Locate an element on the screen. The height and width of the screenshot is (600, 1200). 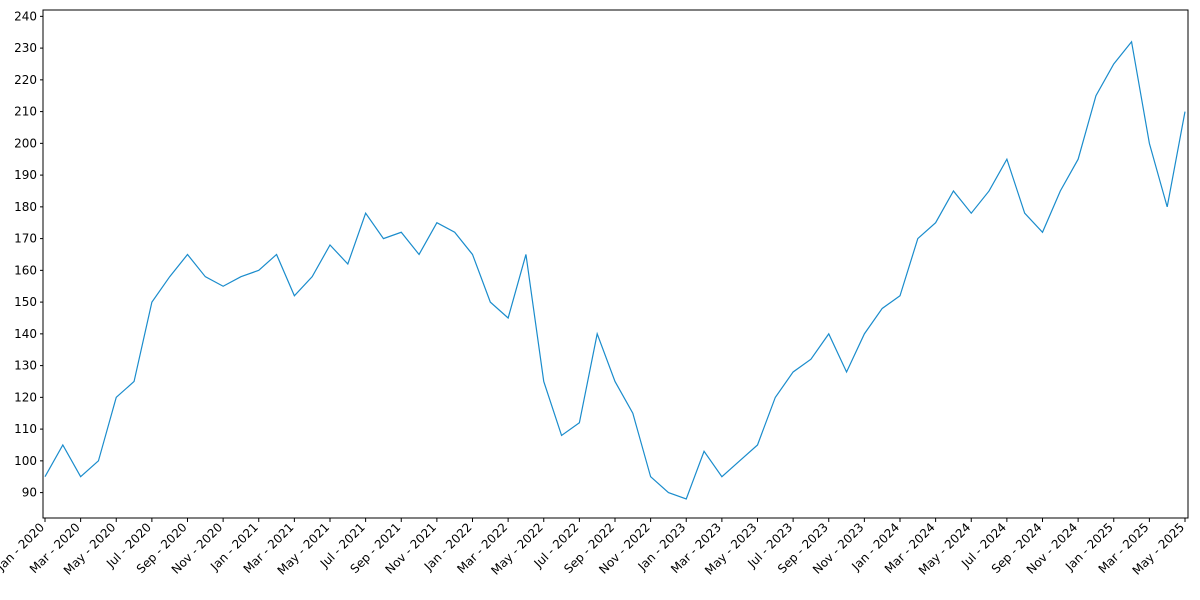
y-tick-label: 160 is located at coordinates (25, 270).